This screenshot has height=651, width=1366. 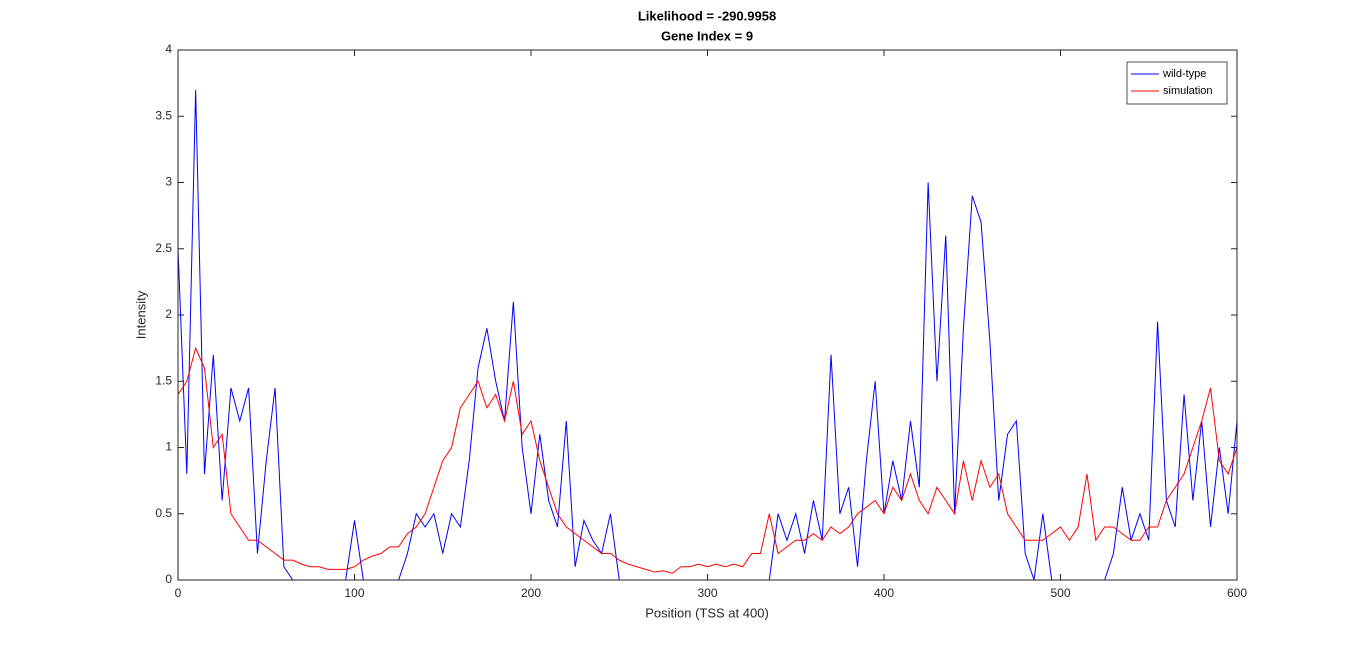 I want to click on y-tick-label: 3, so click(x=168, y=182).